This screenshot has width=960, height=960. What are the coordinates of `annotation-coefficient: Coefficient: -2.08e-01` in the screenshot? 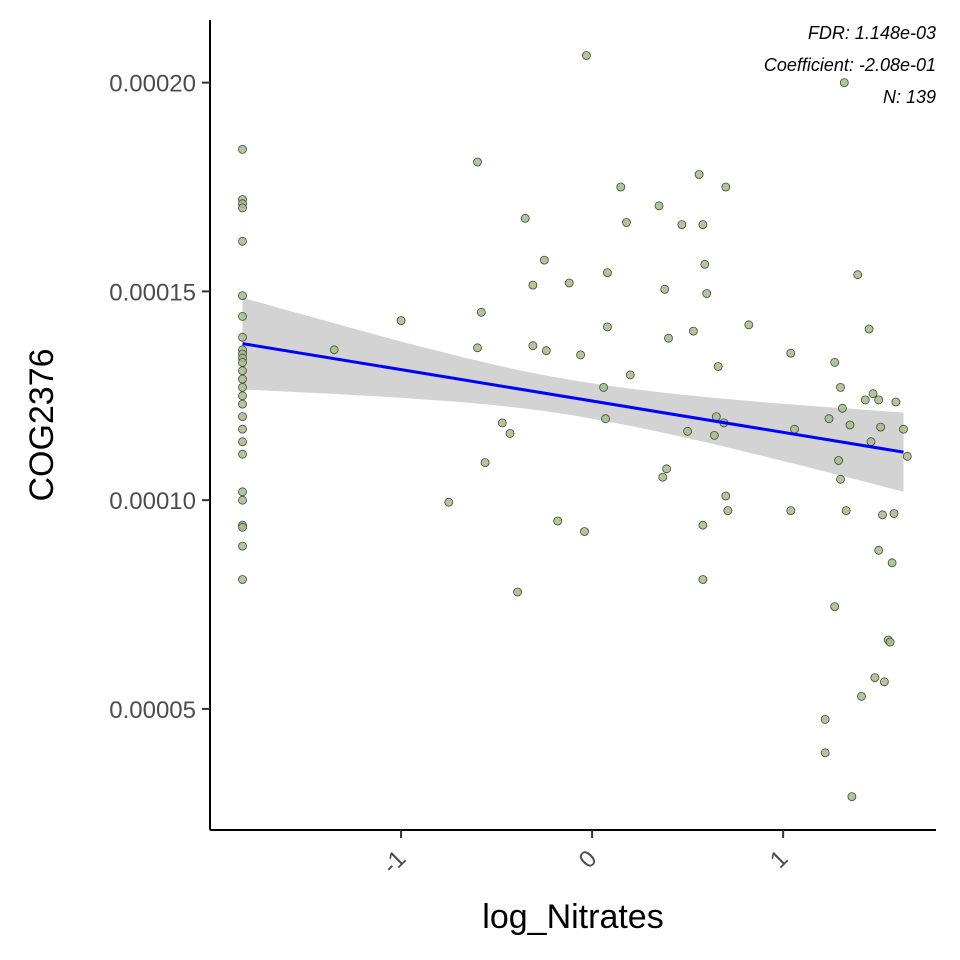 It's located at (850, 65).